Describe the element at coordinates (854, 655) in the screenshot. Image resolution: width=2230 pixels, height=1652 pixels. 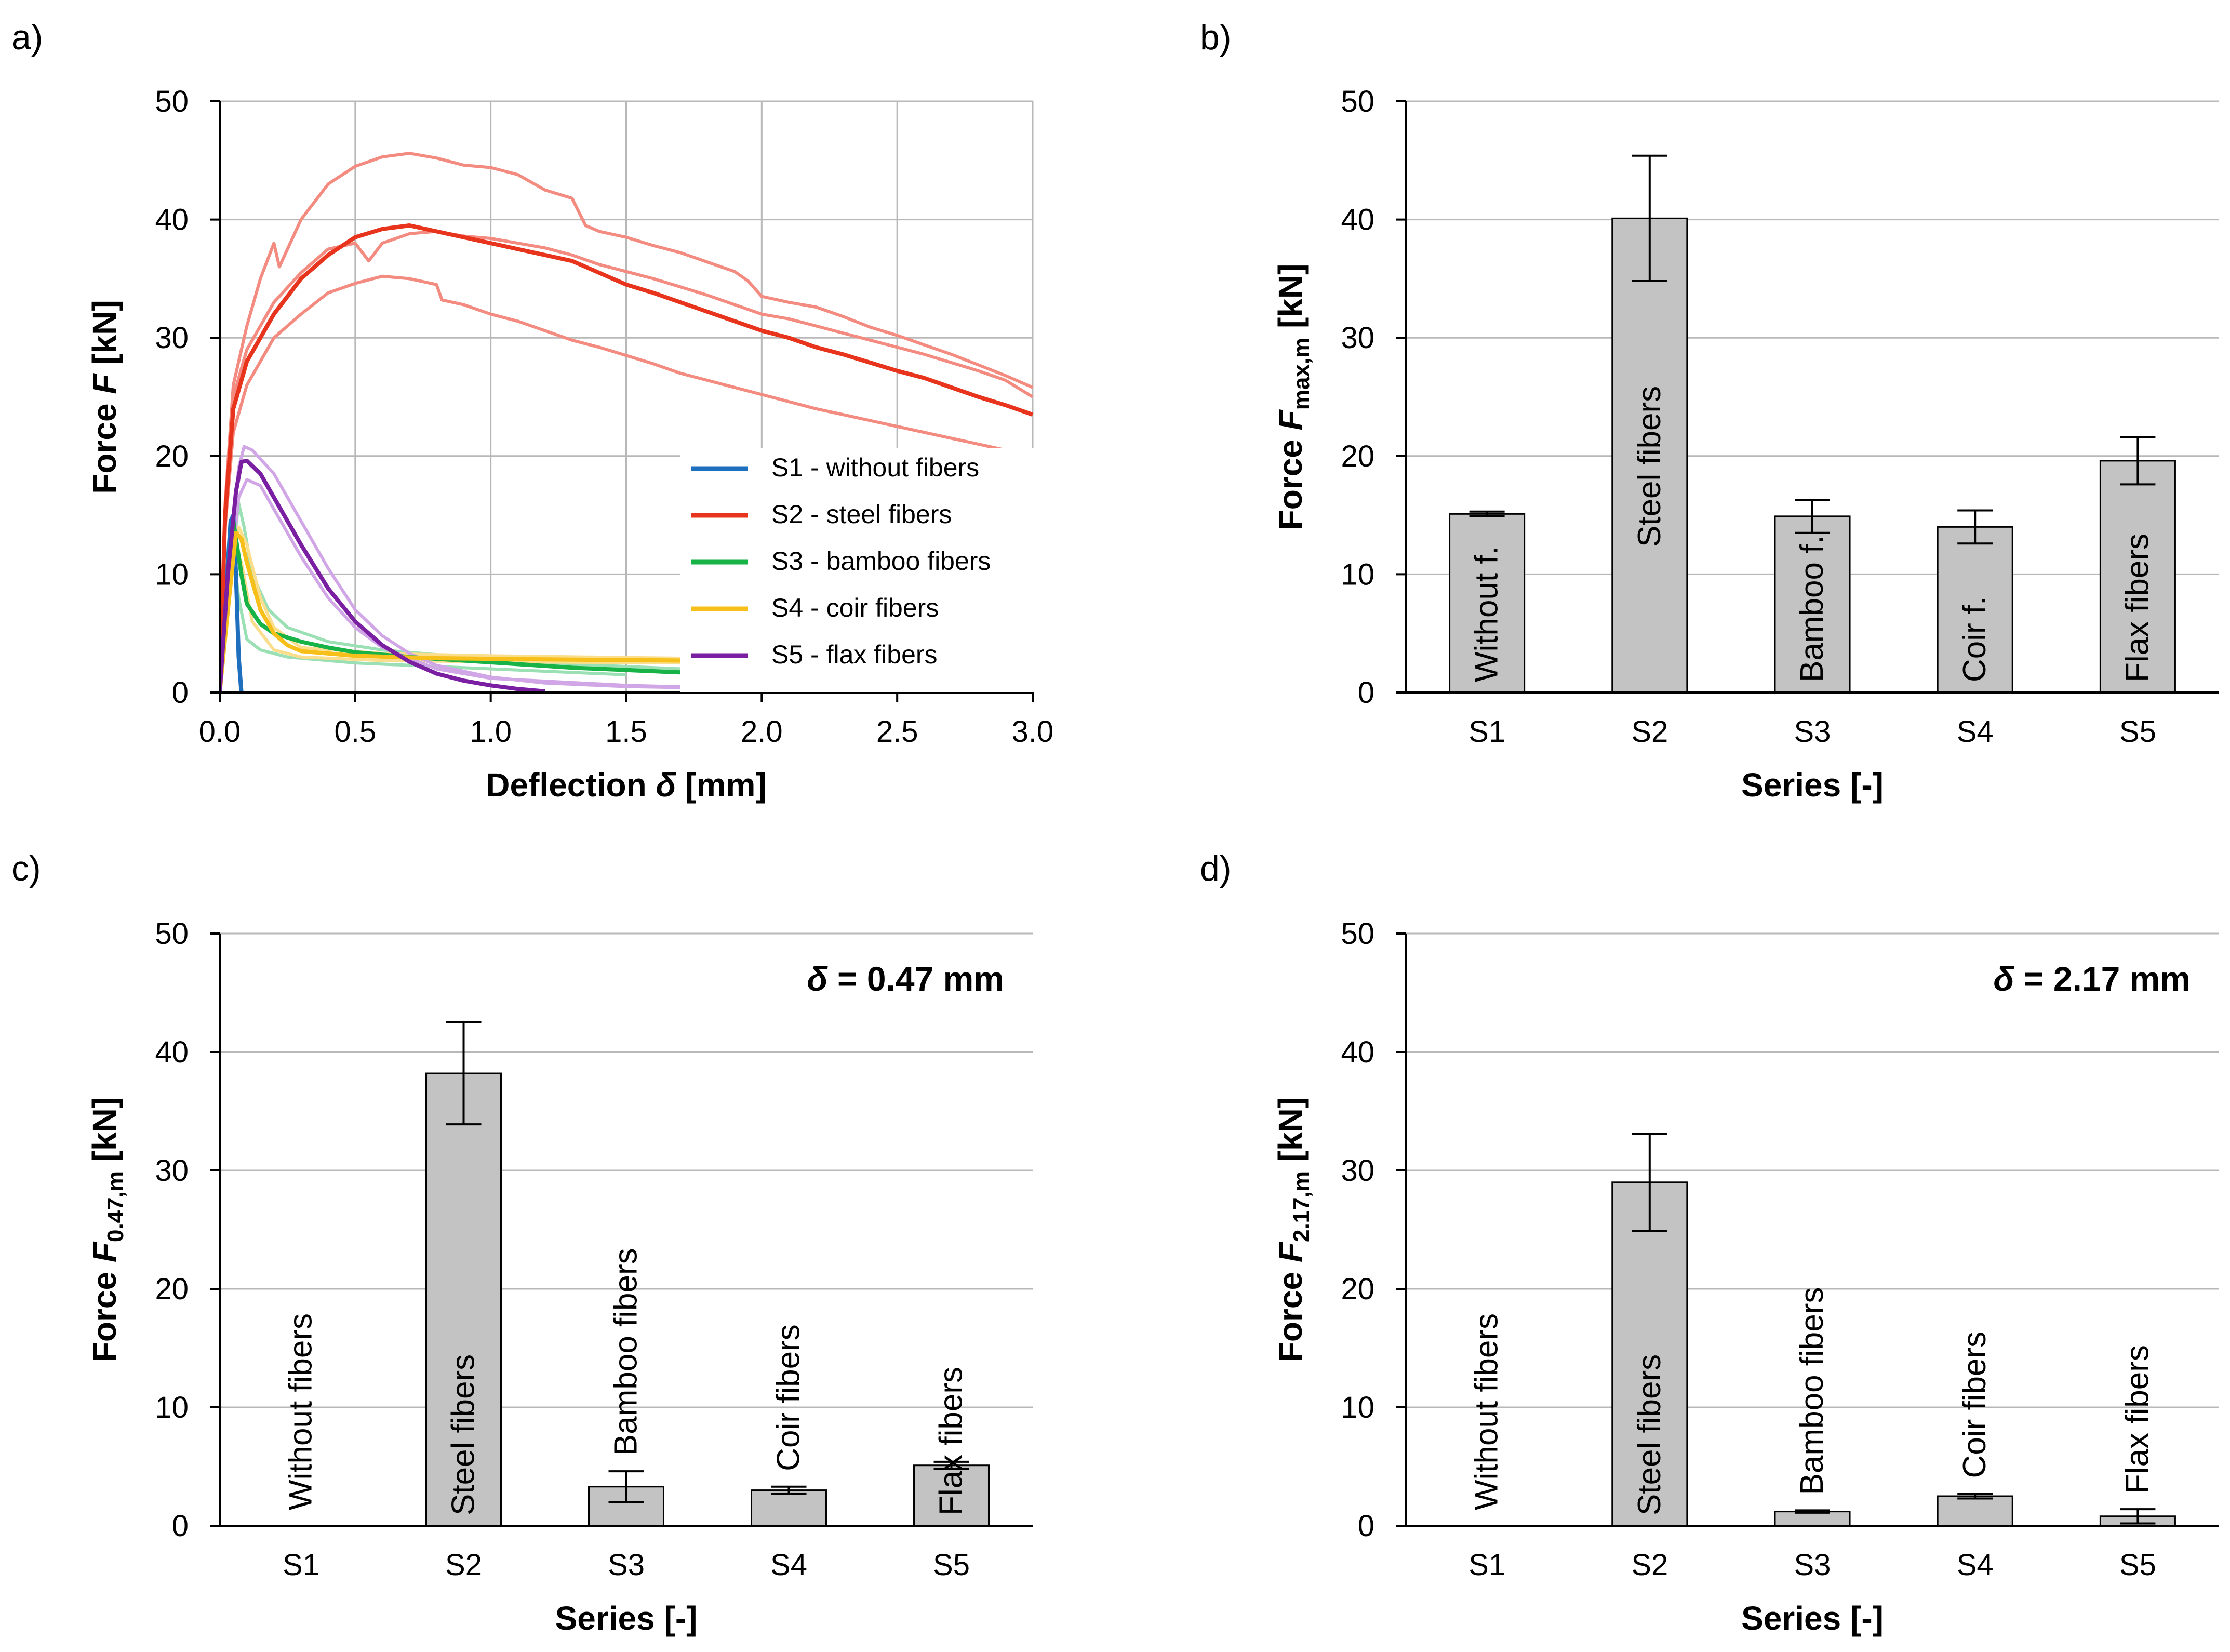
I see `legend-label-series-5: S5 - flax fibers` at that location.